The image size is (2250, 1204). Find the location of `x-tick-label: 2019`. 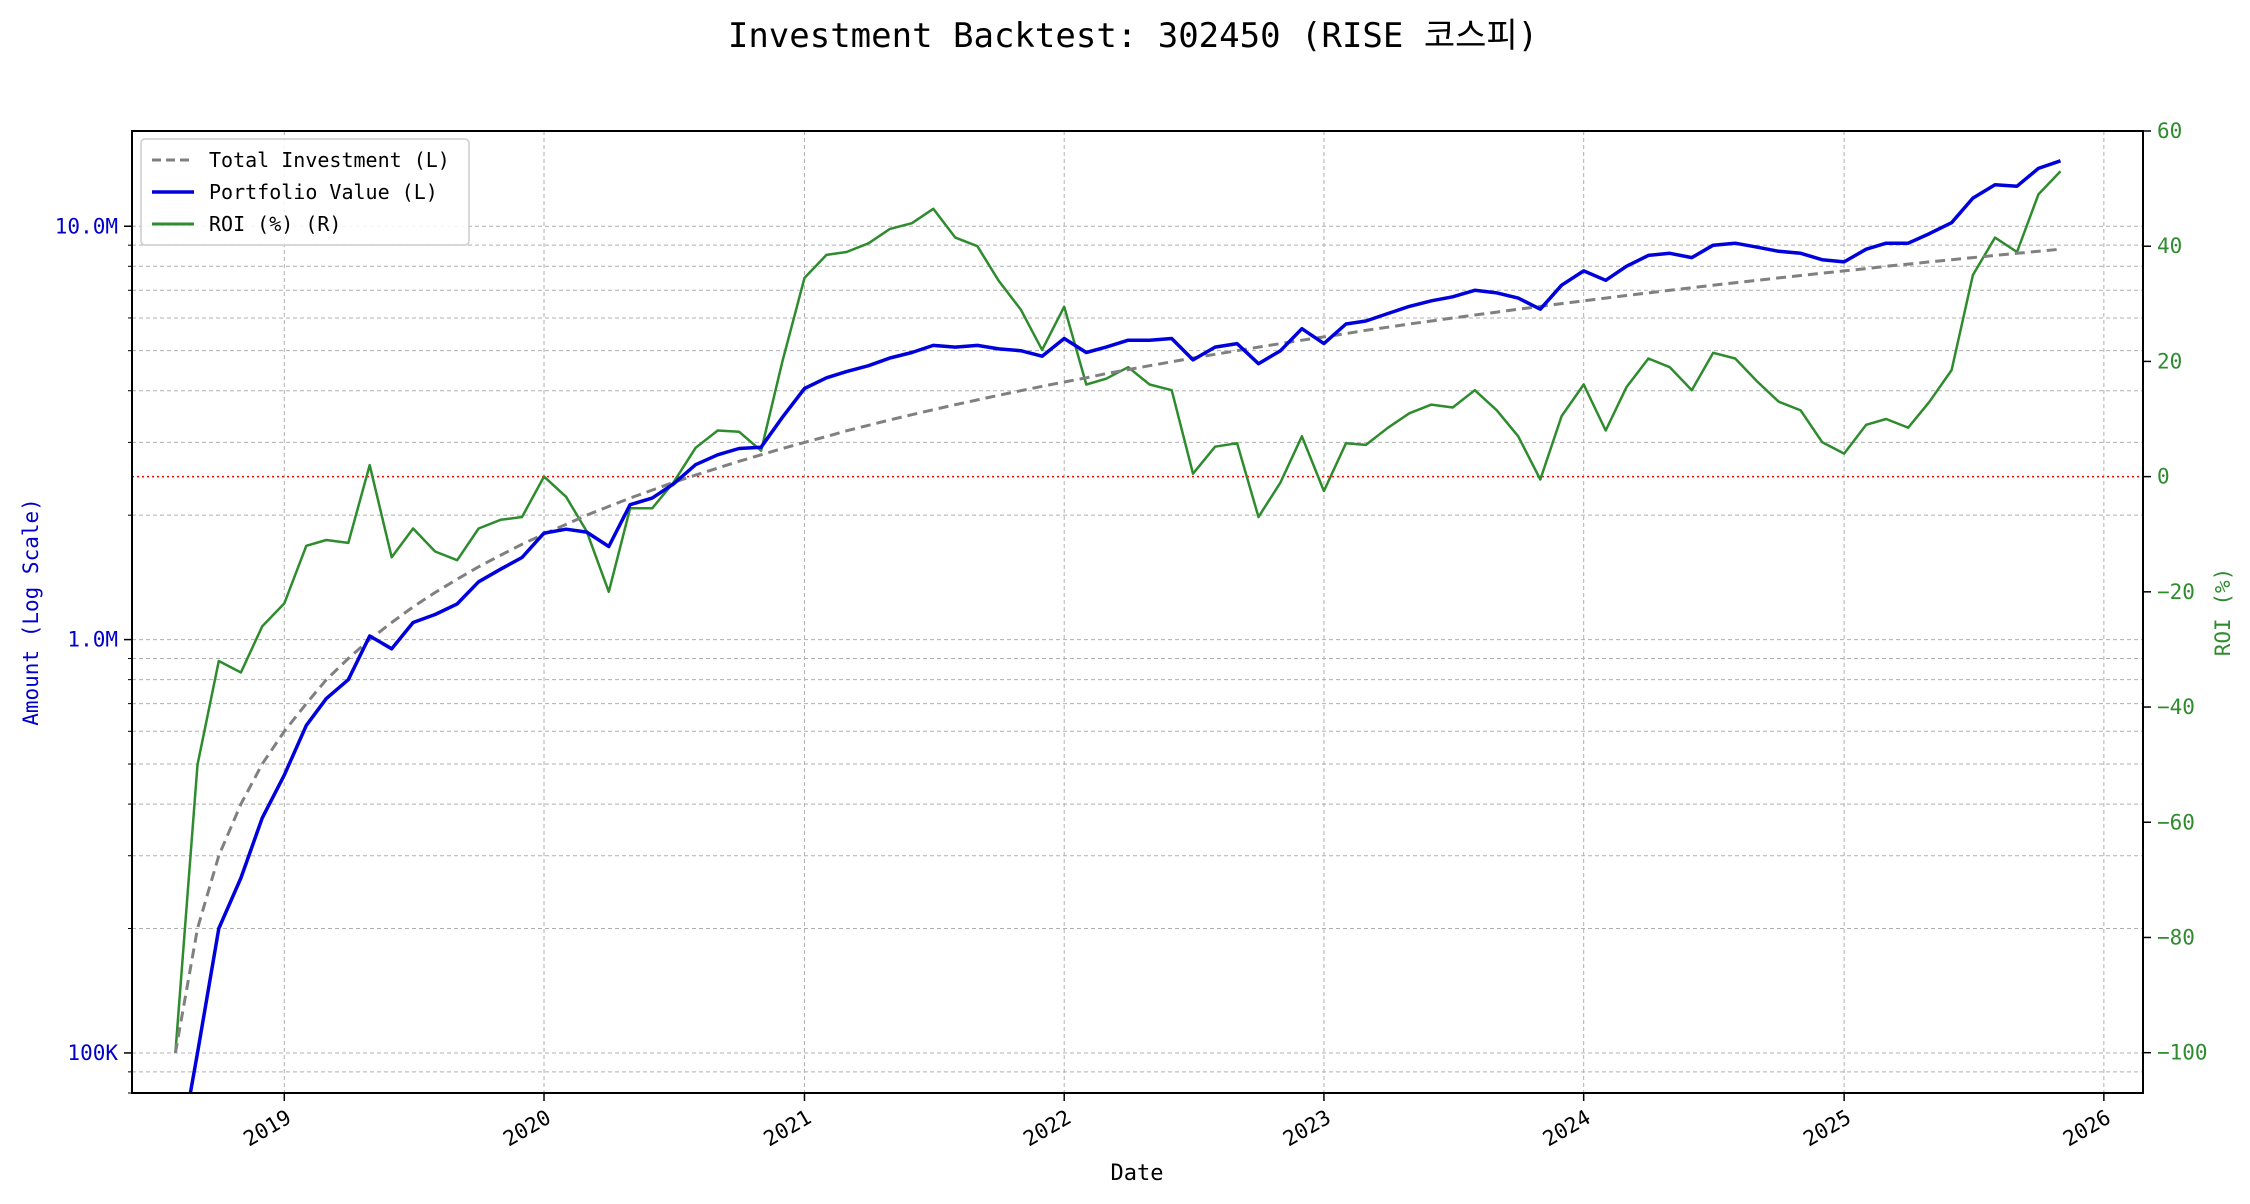

x-tick-label: 2019 is located at coordinates (267, 1128).